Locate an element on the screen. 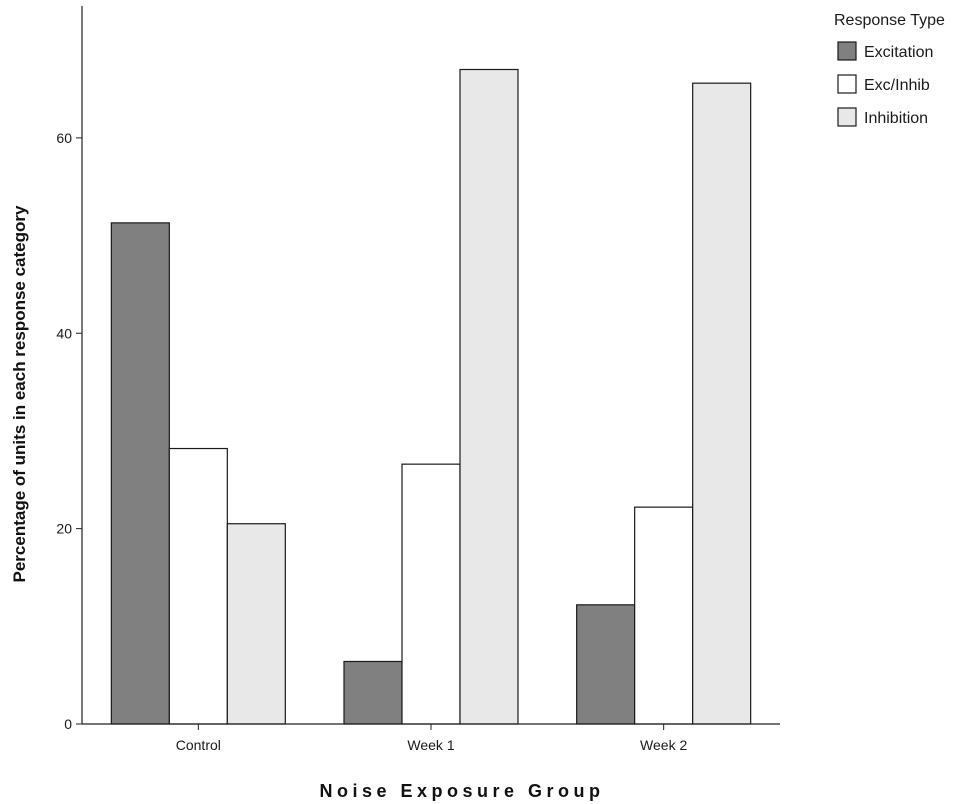  bar-inhibition-control is located at coordinates (256, 624).